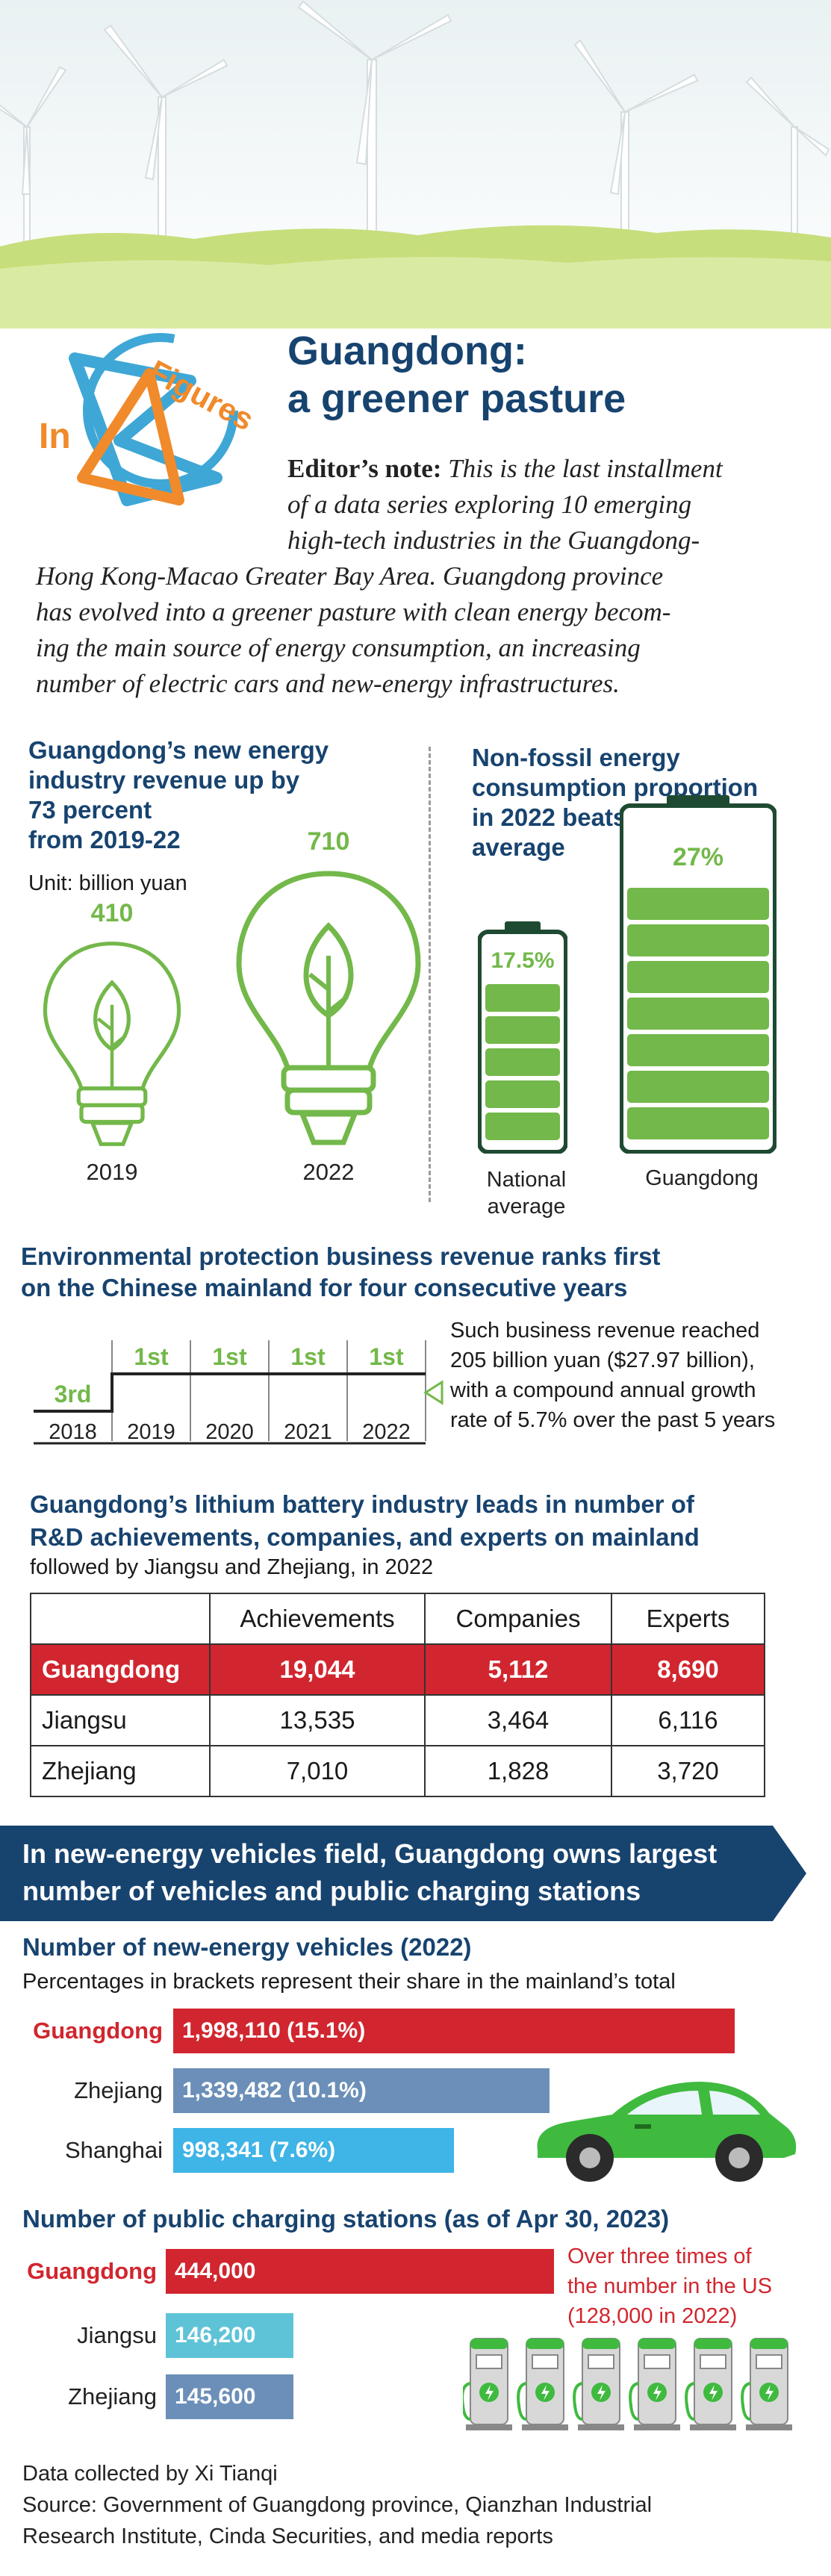  I want to click on station-bar-label-jiangsu: Jiangsu, so click(117, 2335).